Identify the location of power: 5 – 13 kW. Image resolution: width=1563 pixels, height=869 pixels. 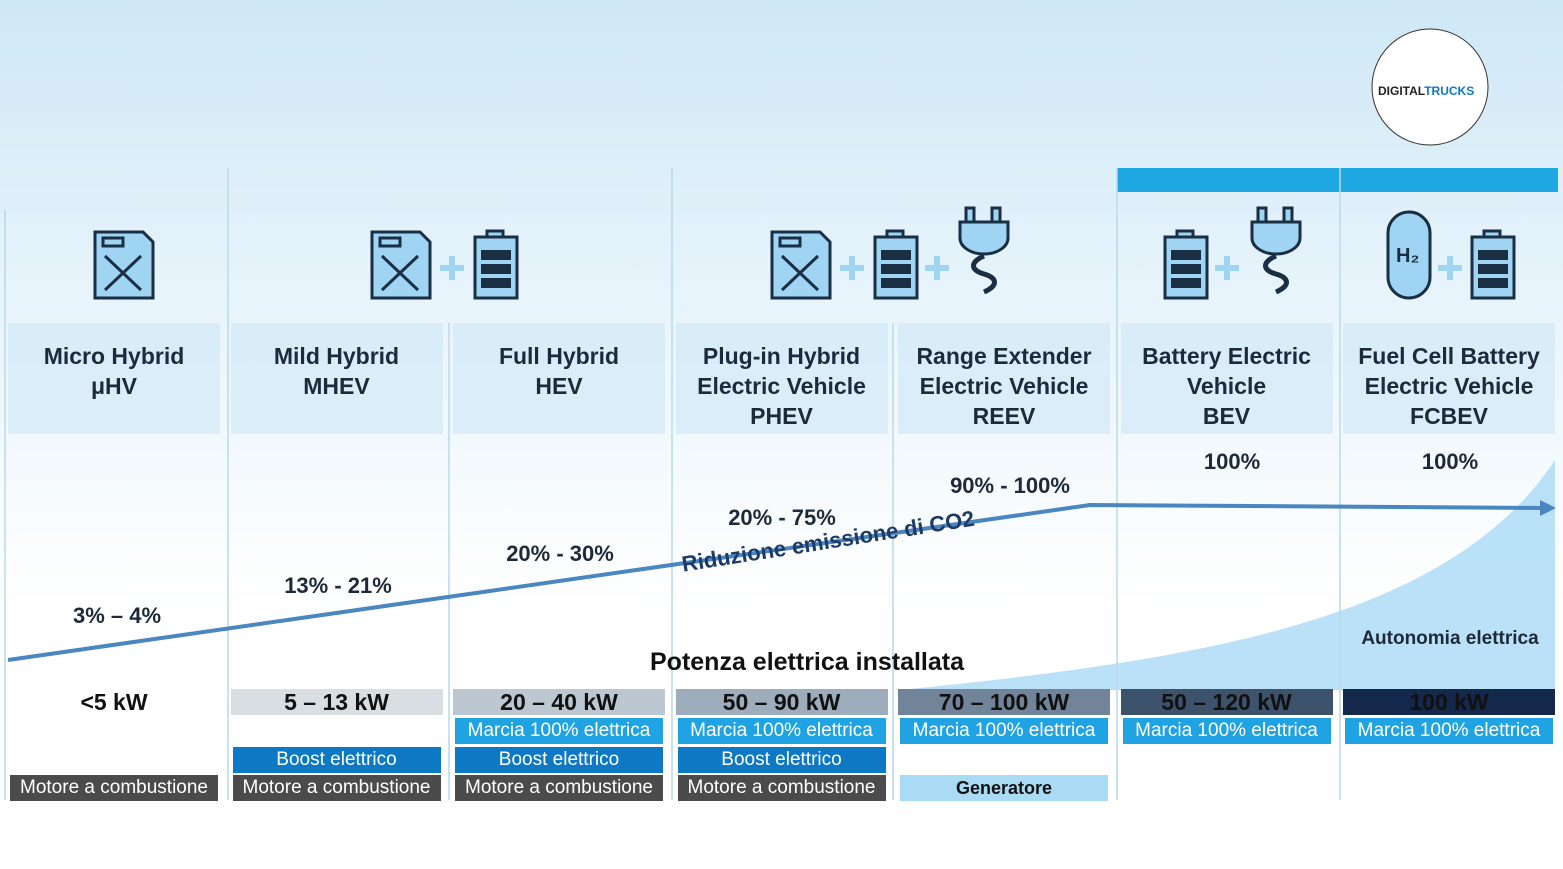
(336, 702).